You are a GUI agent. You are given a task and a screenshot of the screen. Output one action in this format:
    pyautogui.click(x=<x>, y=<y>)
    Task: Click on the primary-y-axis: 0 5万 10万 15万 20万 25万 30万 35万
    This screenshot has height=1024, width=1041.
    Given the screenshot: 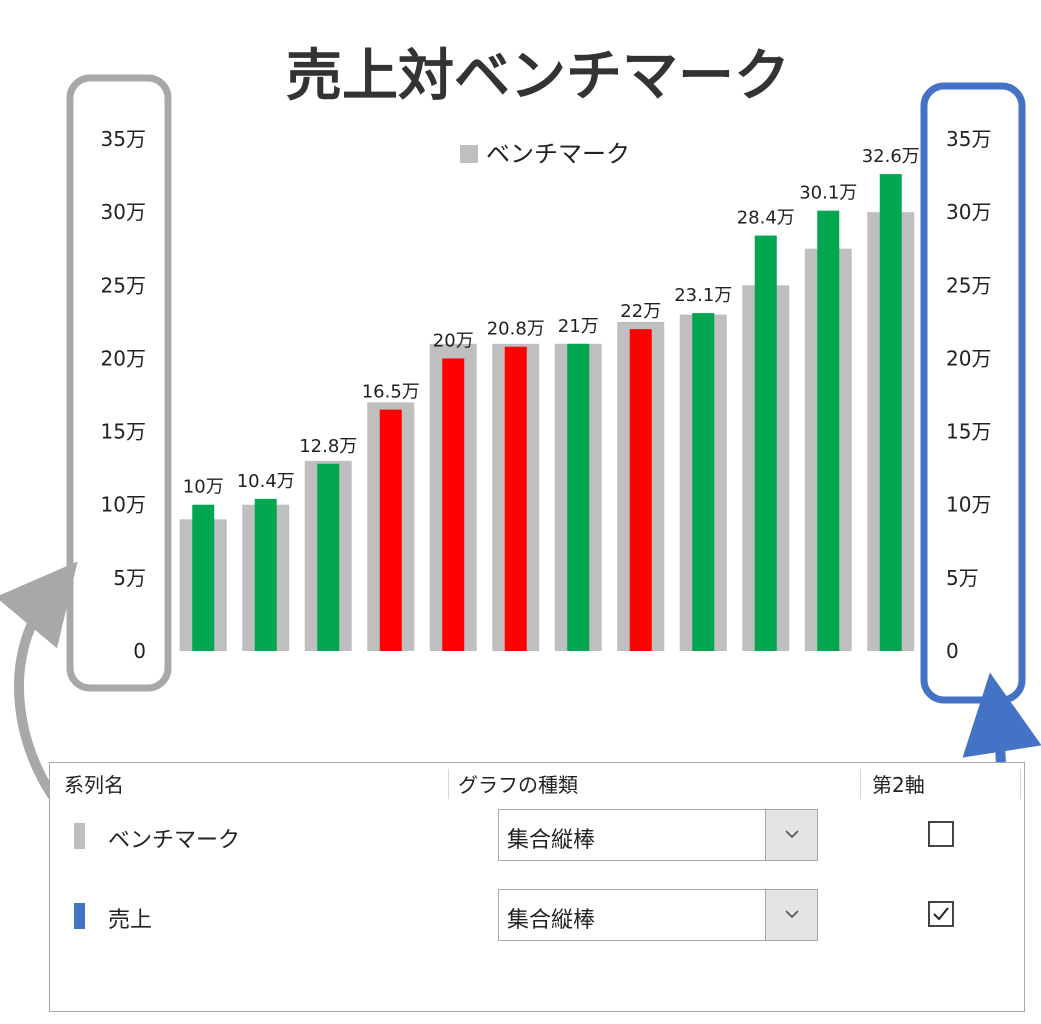 What is the action you would take?
    pyautogui.click(x=123, y=395)
    